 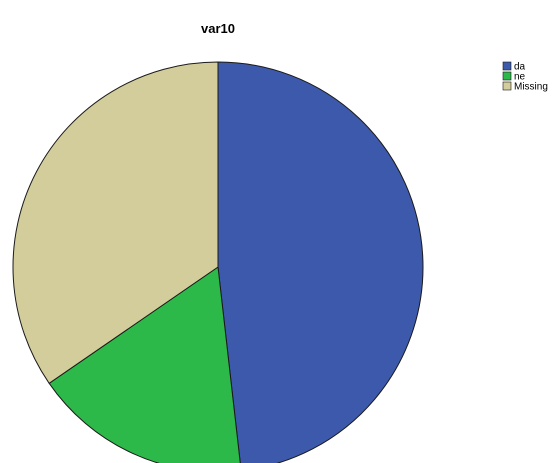 What do you see at coordinates (218, 28) in the screenshot?
I see `chart-title: var10` at bounding box center [218, 28].